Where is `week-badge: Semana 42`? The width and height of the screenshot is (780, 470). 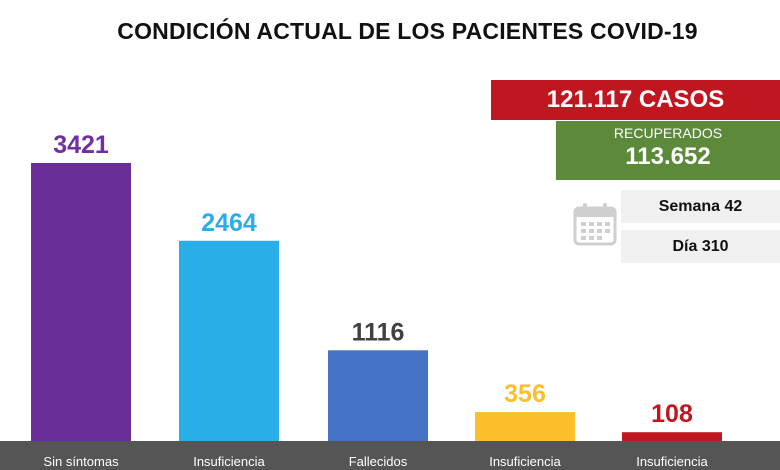
week-badge: Semana 42 is located at coordinates (700, 206).